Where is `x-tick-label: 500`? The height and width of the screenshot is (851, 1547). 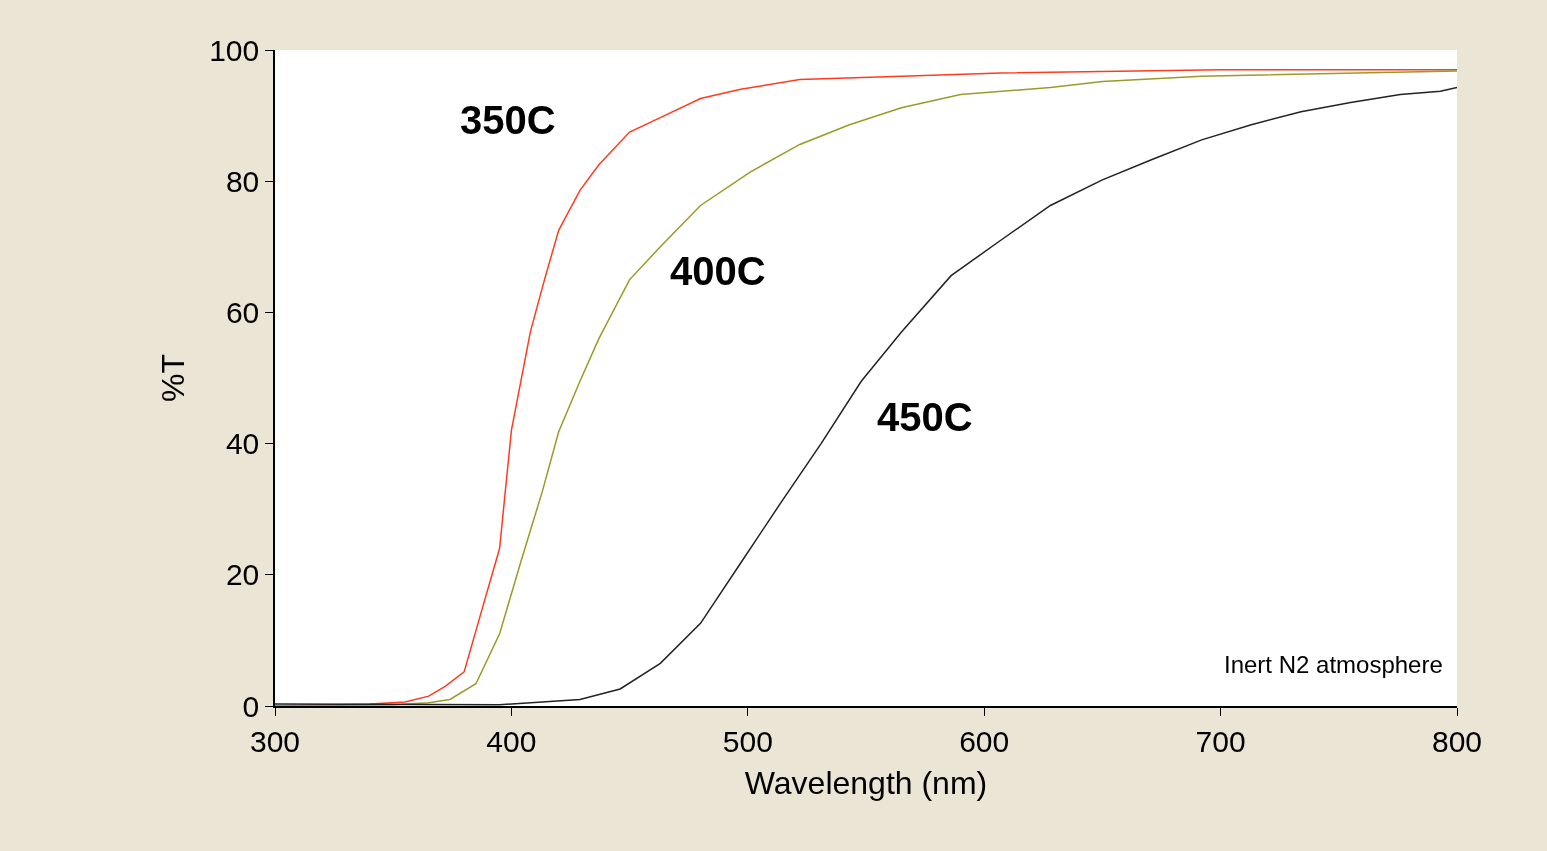 x-tick-label: 500 is located at coordinates (747, 741).